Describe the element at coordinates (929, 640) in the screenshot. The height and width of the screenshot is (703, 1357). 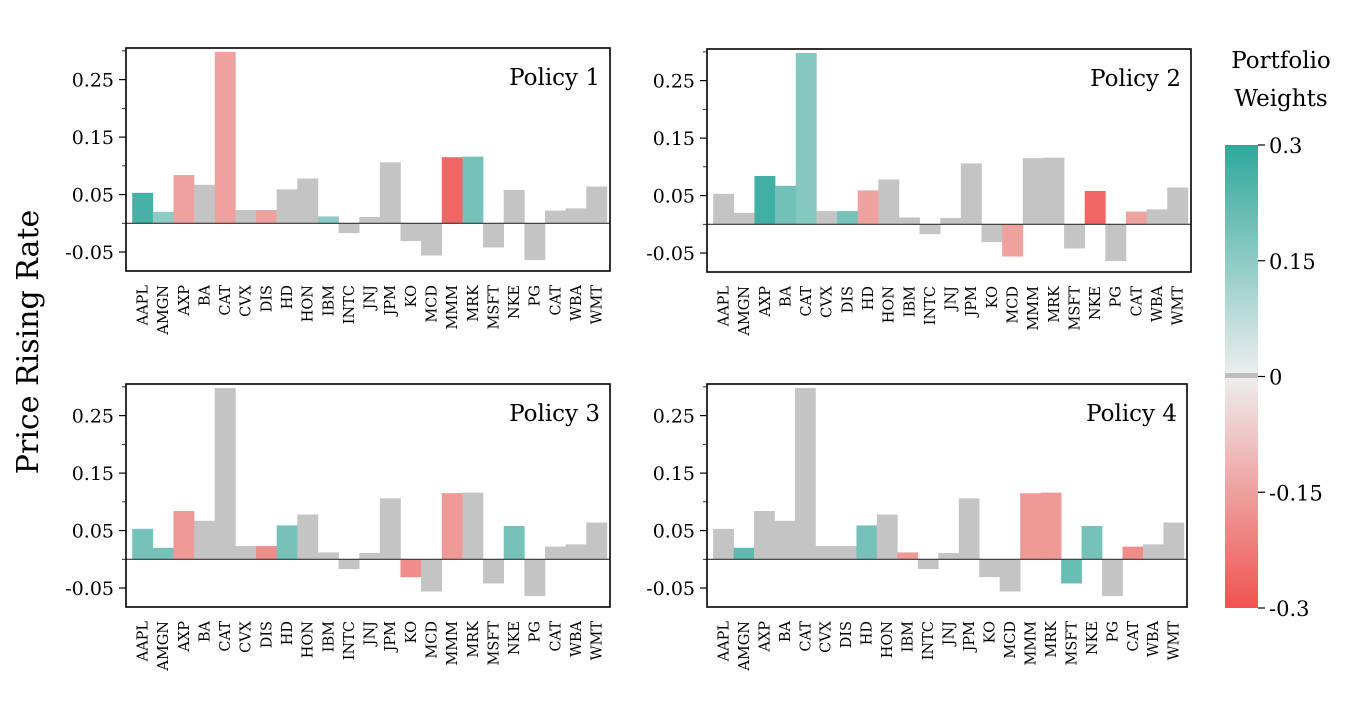
I see `x-tick-label: INTC` at that location.